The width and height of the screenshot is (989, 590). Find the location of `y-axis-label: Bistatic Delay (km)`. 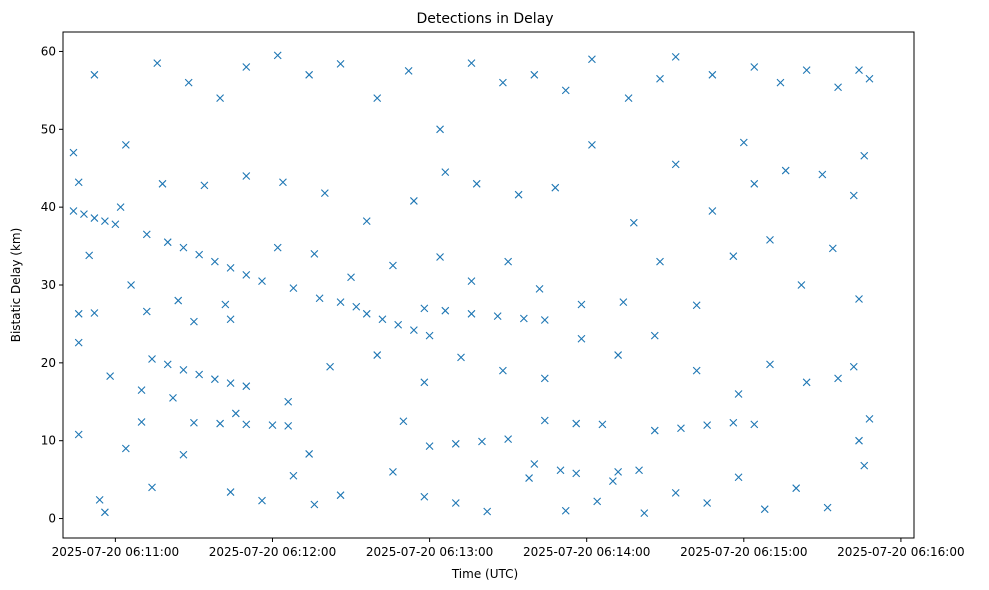

y-axis-label: Bistatic Delay (km) is located at coordinates (16, 285).